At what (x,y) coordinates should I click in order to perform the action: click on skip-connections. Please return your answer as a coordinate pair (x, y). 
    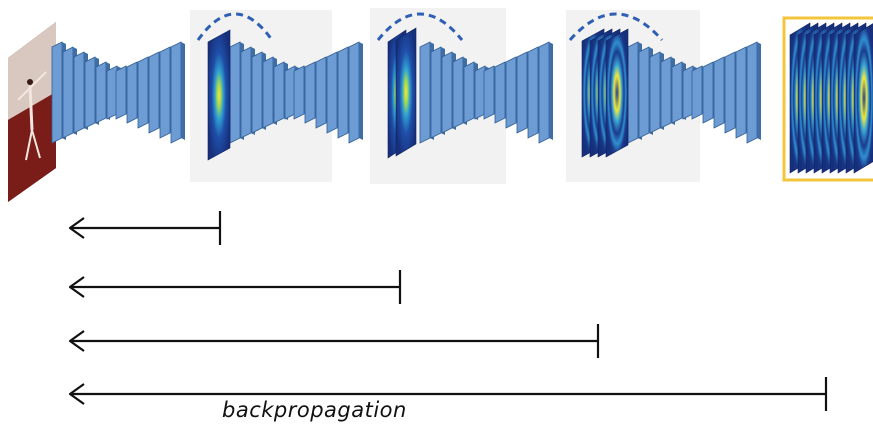
    Looking at the image, I should click on (430, 26).